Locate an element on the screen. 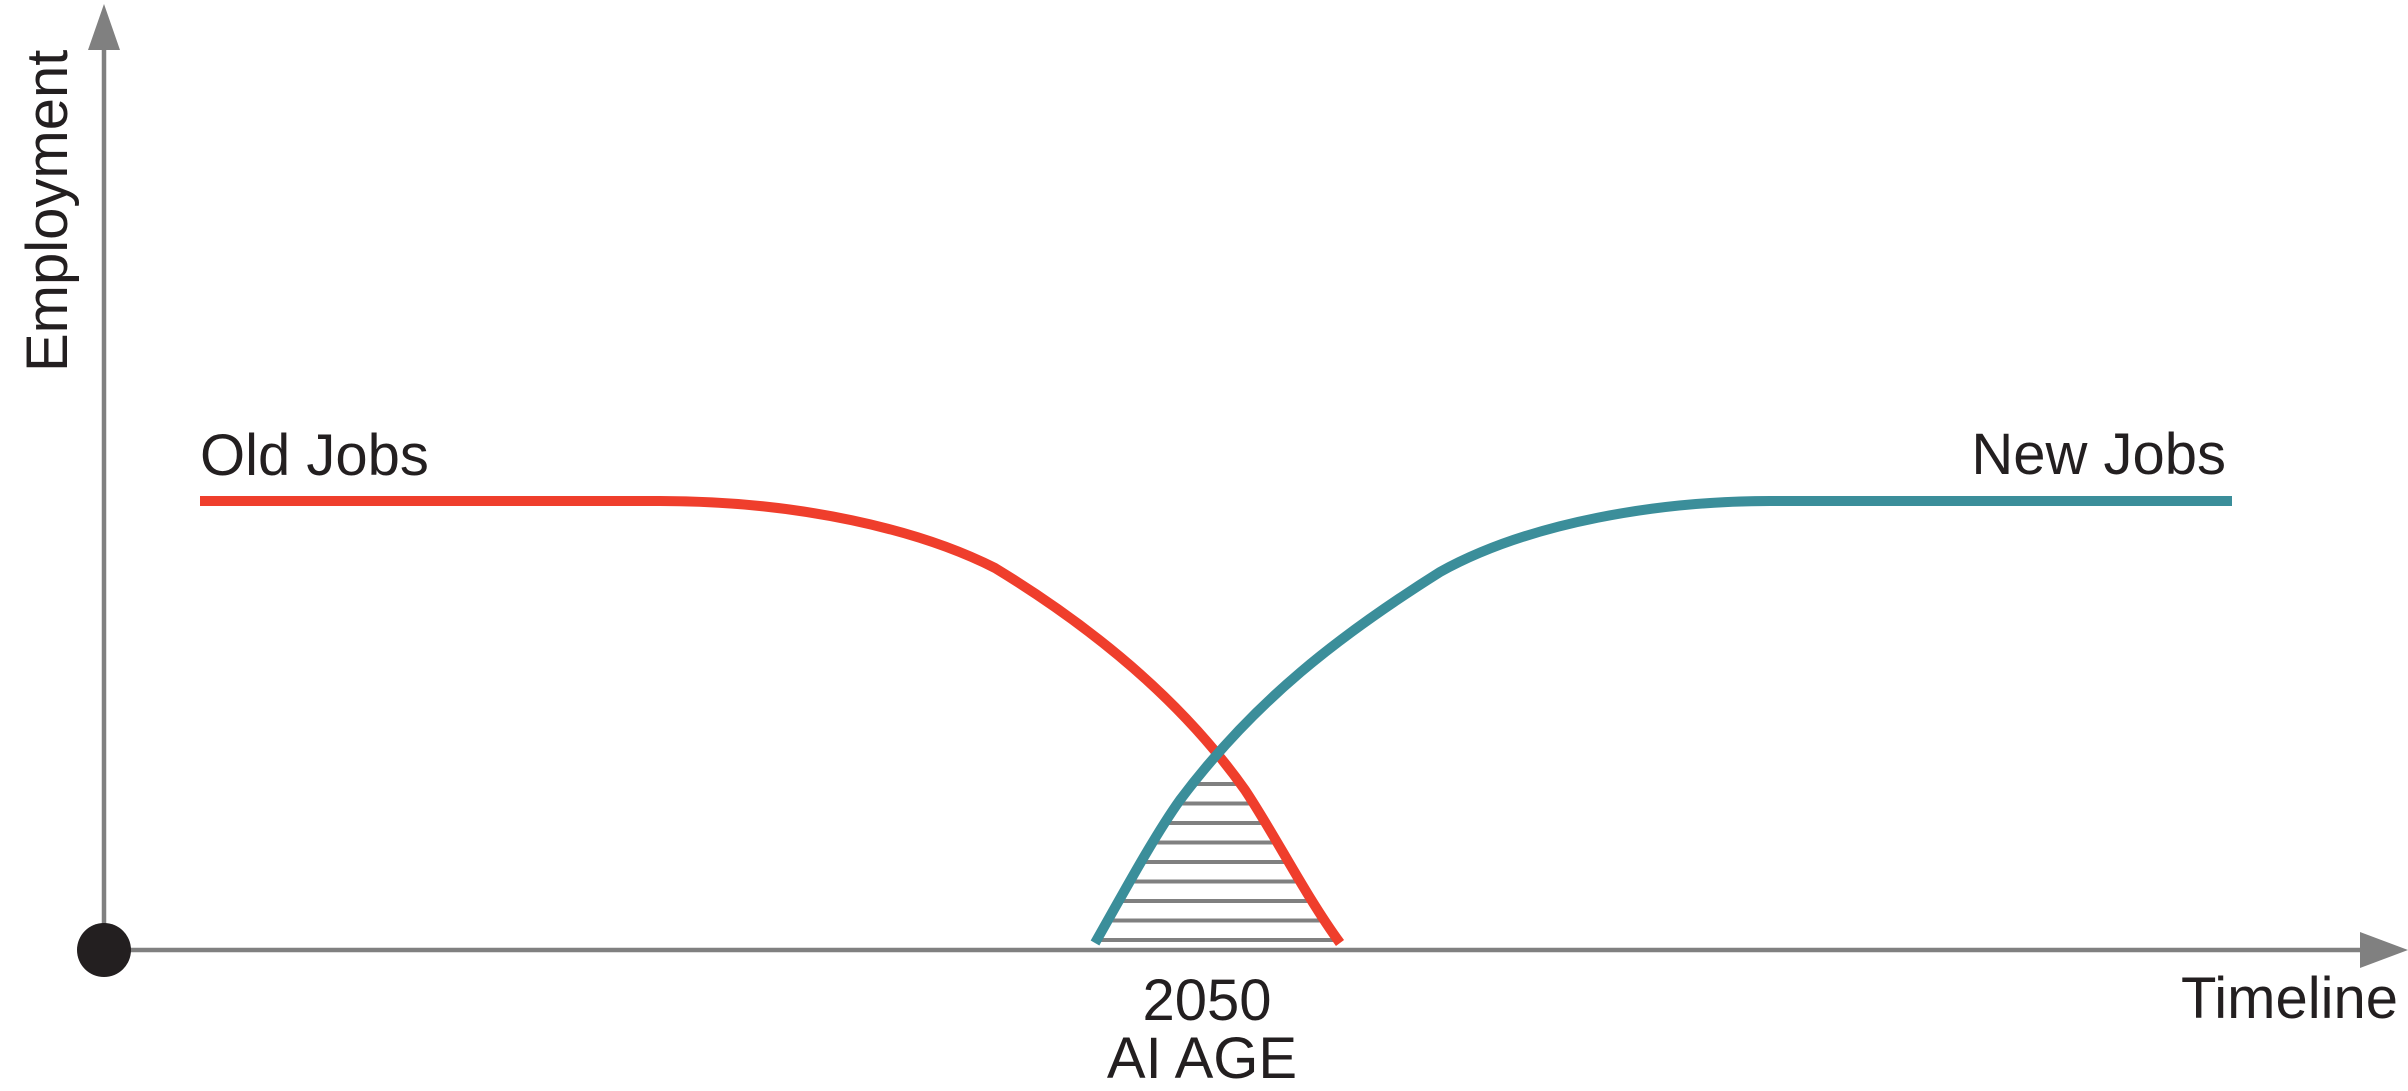  x-axis-label: Timeline is located at coordinates (2289, 998).